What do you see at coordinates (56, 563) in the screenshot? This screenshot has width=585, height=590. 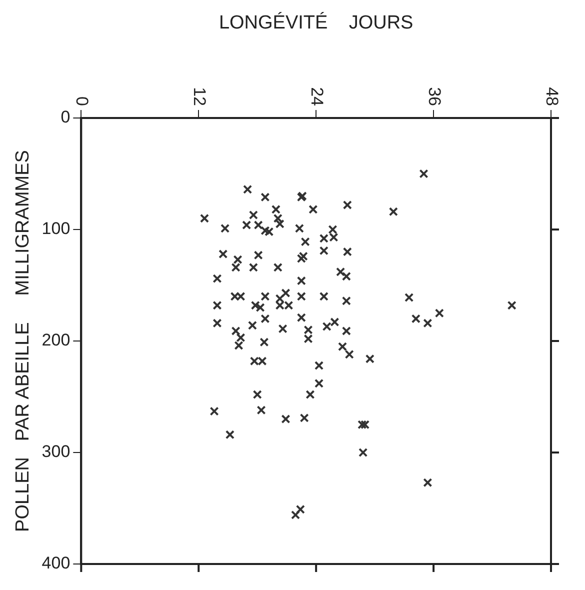 I see `y-tick-label: 400` at bounding box center [56, 563].